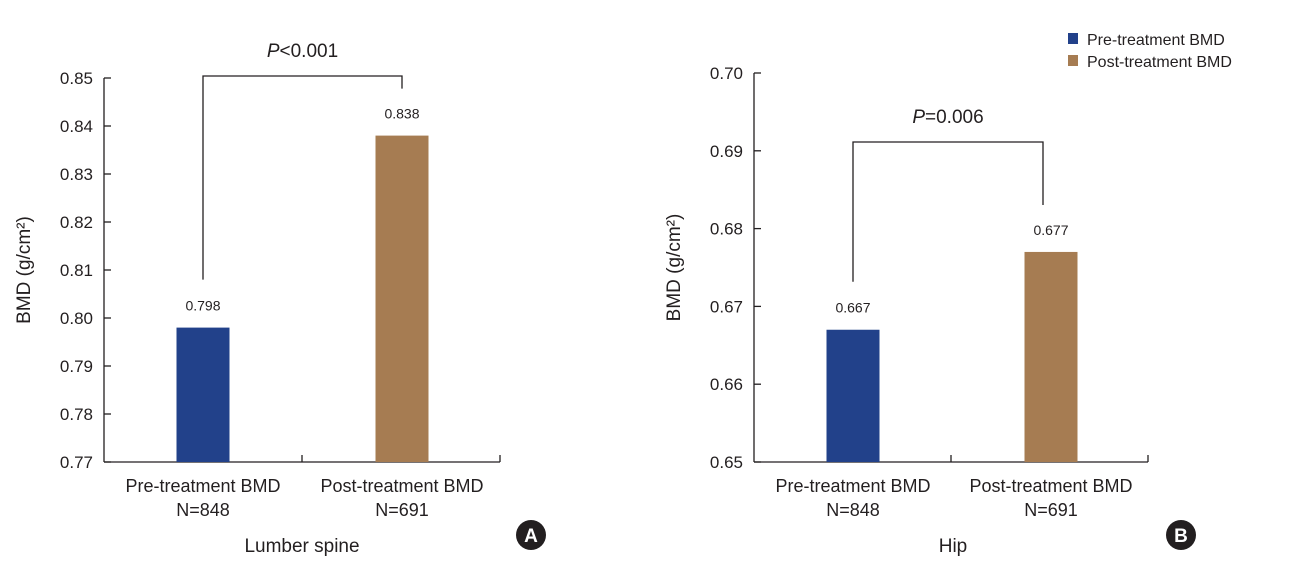  I want to click on bar-value-label: 0.798, so click(202, 306).